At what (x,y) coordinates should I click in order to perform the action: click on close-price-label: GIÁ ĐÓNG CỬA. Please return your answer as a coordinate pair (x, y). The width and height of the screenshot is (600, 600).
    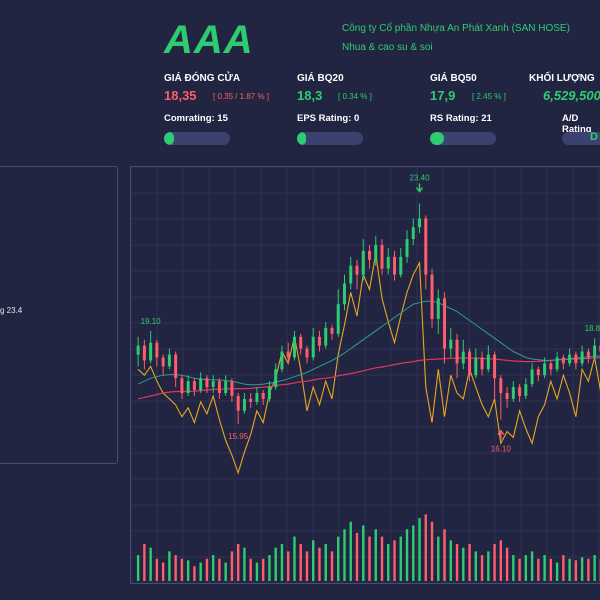
    Looking at the image, I should click on (202, 78).